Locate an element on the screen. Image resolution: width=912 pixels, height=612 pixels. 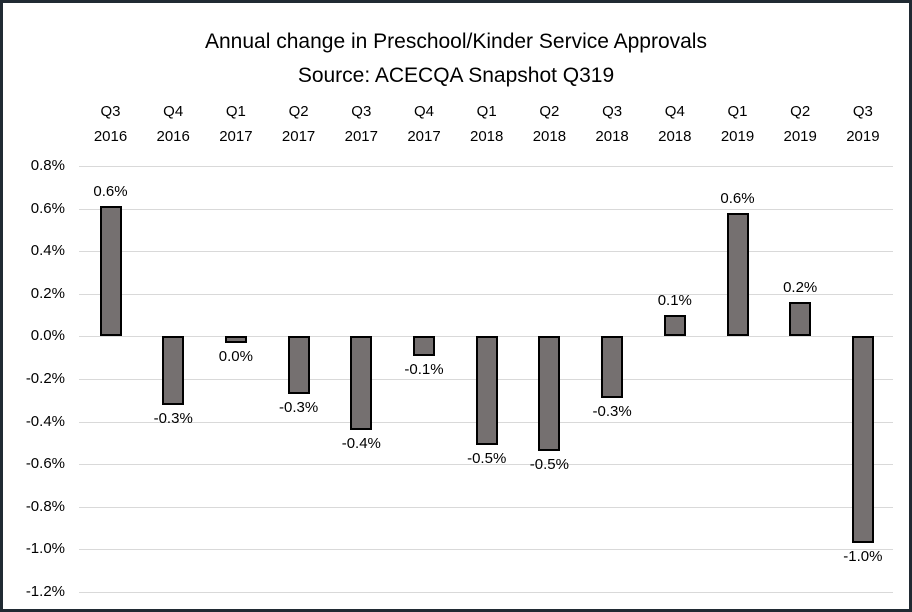
bar-data-label: -0.1% is located at coordinates (424, 369).